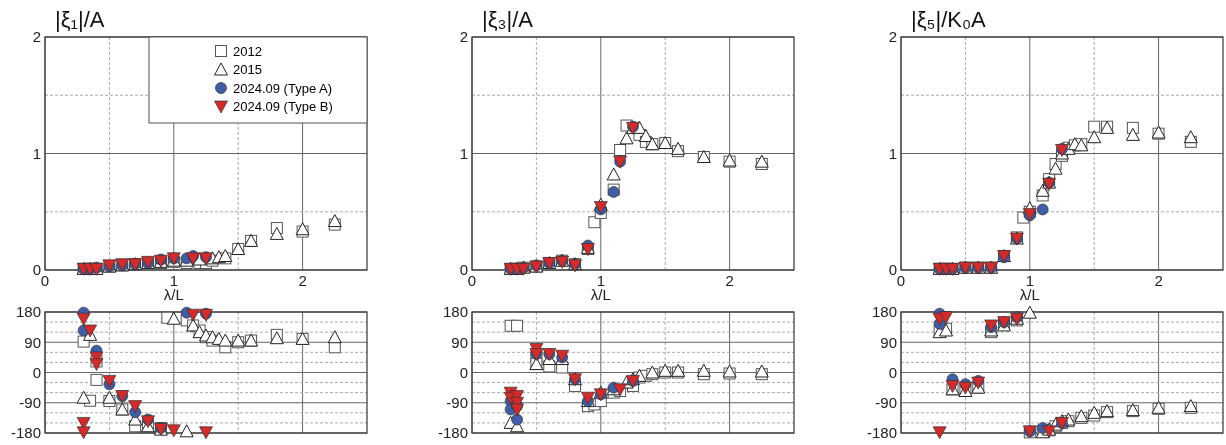  What do you see at coordinates (949, 19) in the screenshot?
I see `chart-title: |ξ₅|/K₀A` at bounding box center [949, 19].